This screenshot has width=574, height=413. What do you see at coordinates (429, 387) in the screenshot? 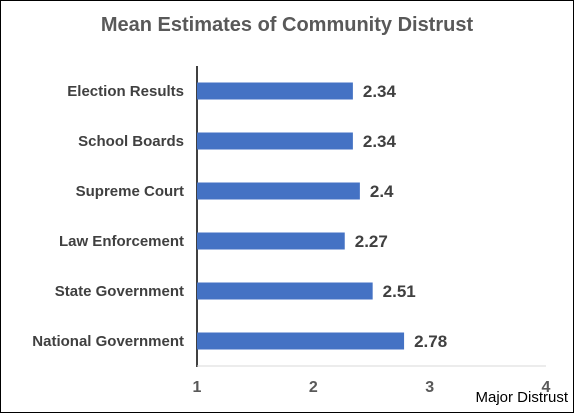
I see `x-tick-label: 3` at bounding box center [429, 387].